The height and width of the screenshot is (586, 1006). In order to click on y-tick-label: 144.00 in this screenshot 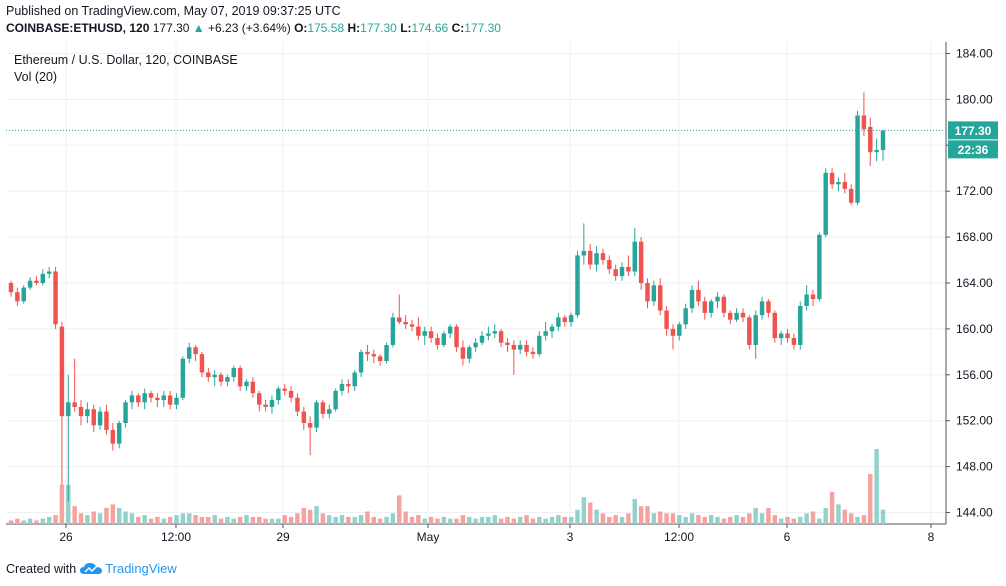, I will do `click(974, 513)`.